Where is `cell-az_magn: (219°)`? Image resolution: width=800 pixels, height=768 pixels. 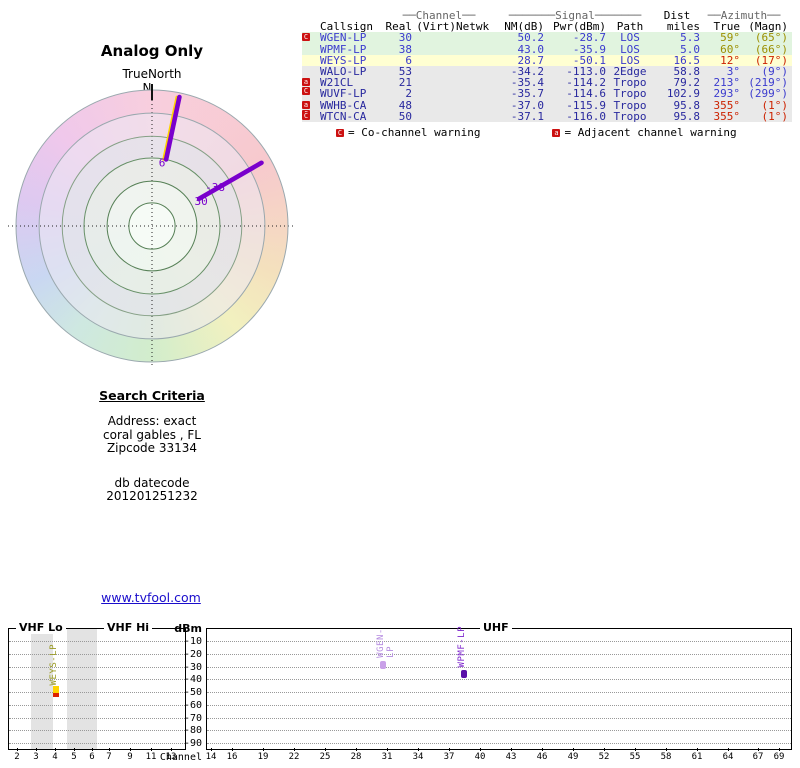
cell-az_magn: (219°) is located at coordinates (768, 83).